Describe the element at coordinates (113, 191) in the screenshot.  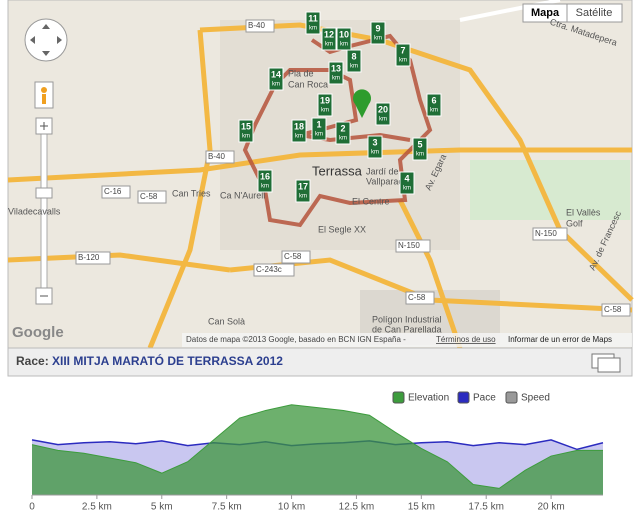
I see `road-label: C-16` at that location.